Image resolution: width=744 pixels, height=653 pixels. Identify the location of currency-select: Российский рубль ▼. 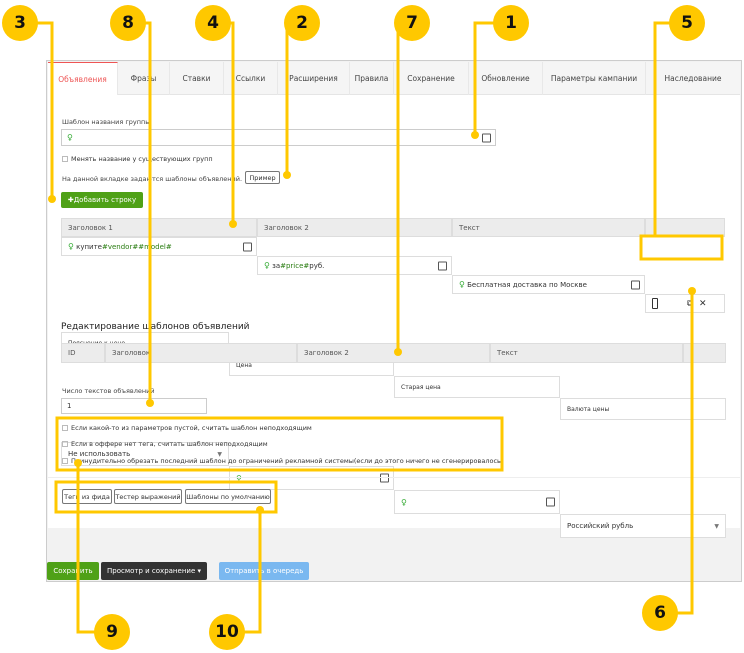
(643, 526).